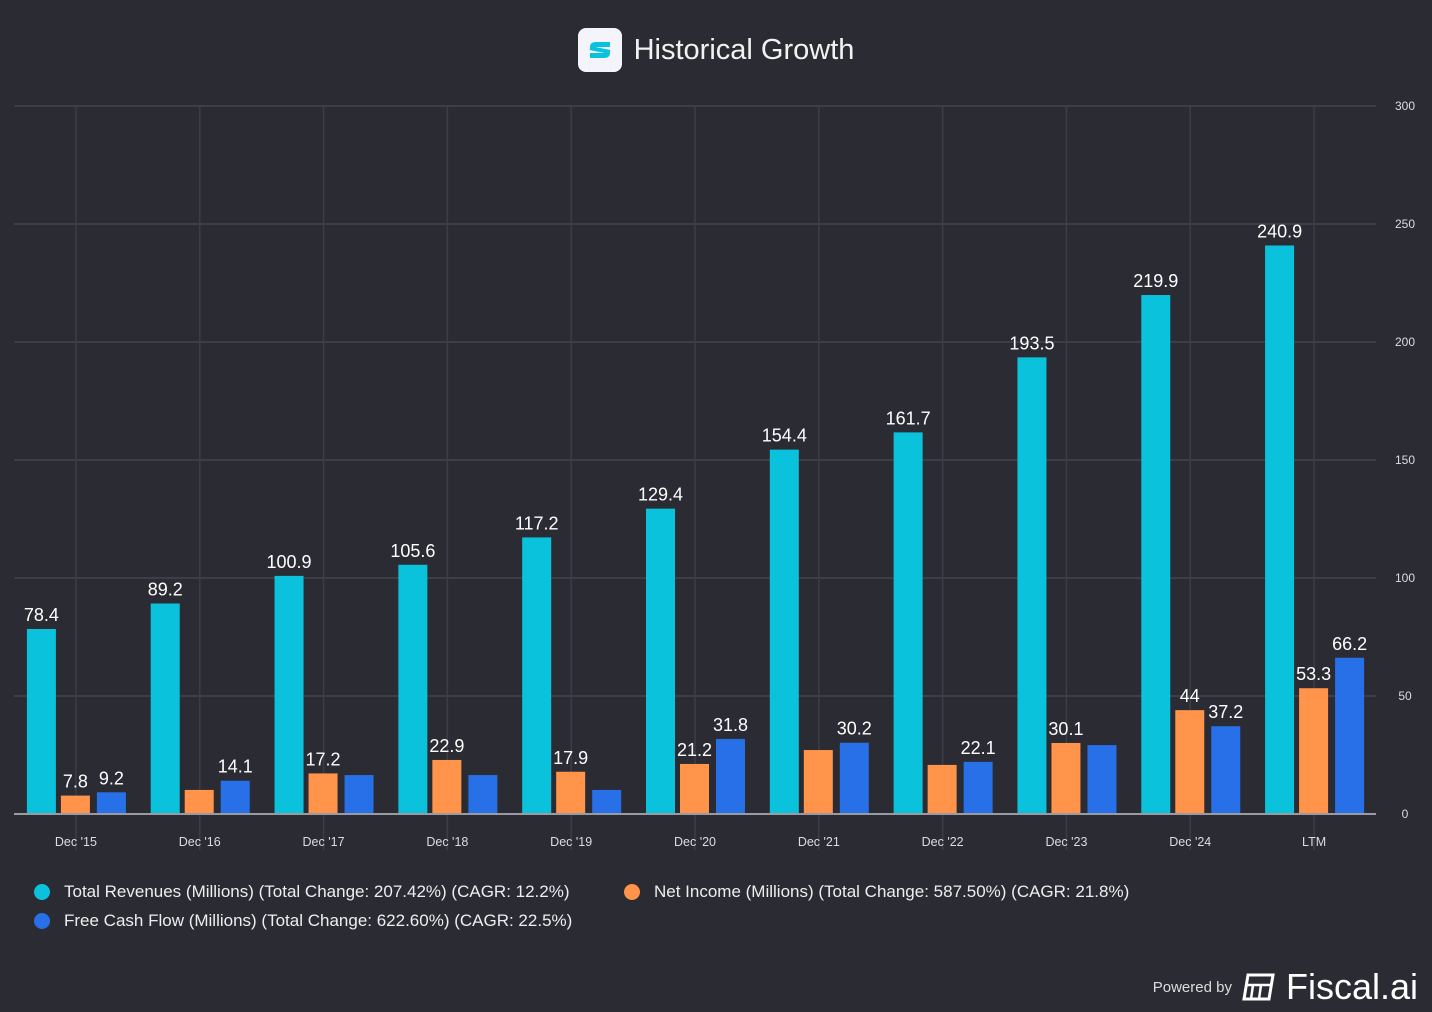 This screenshot has height=1012, width=1432. Describe the element at coordinates (412, 551) in the screenshot. I see `data-label: 105.6` at that location.